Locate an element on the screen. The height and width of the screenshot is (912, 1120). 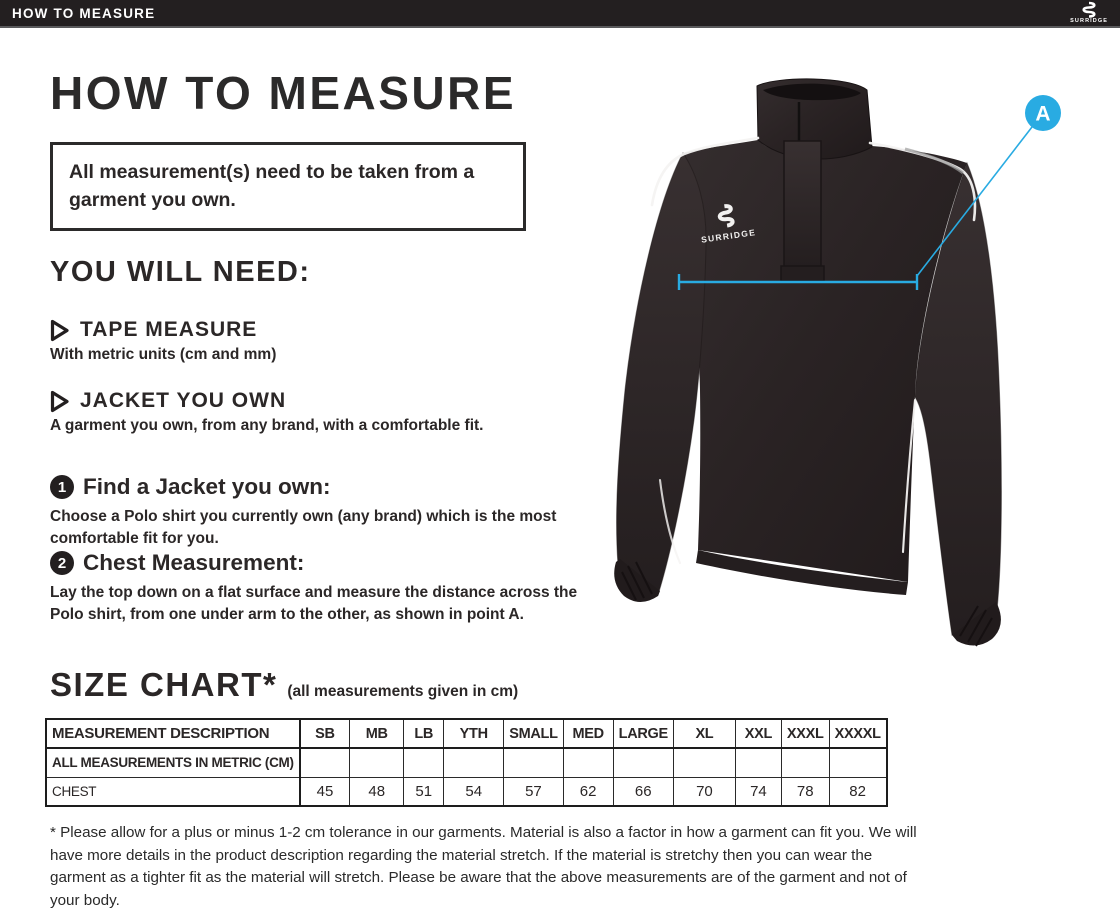
size-column-header: XXL is located at coordinates (758, 733).